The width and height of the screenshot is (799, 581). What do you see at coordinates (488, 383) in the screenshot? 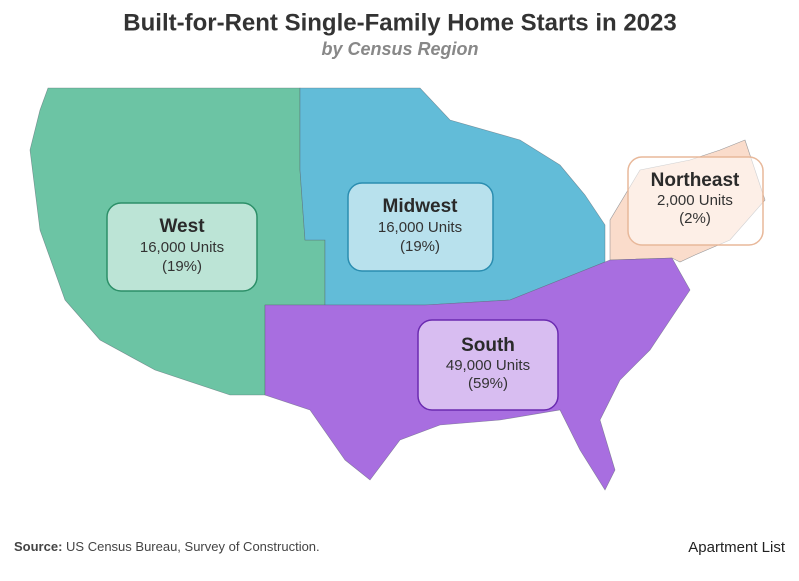
I see `region-share: (59%)` at bounding box center [488, 383].